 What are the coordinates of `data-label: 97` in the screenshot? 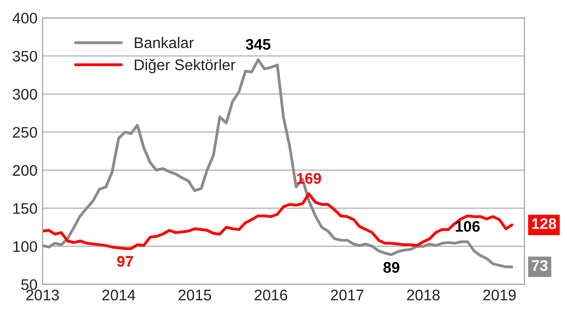 It's located at (125, 261).